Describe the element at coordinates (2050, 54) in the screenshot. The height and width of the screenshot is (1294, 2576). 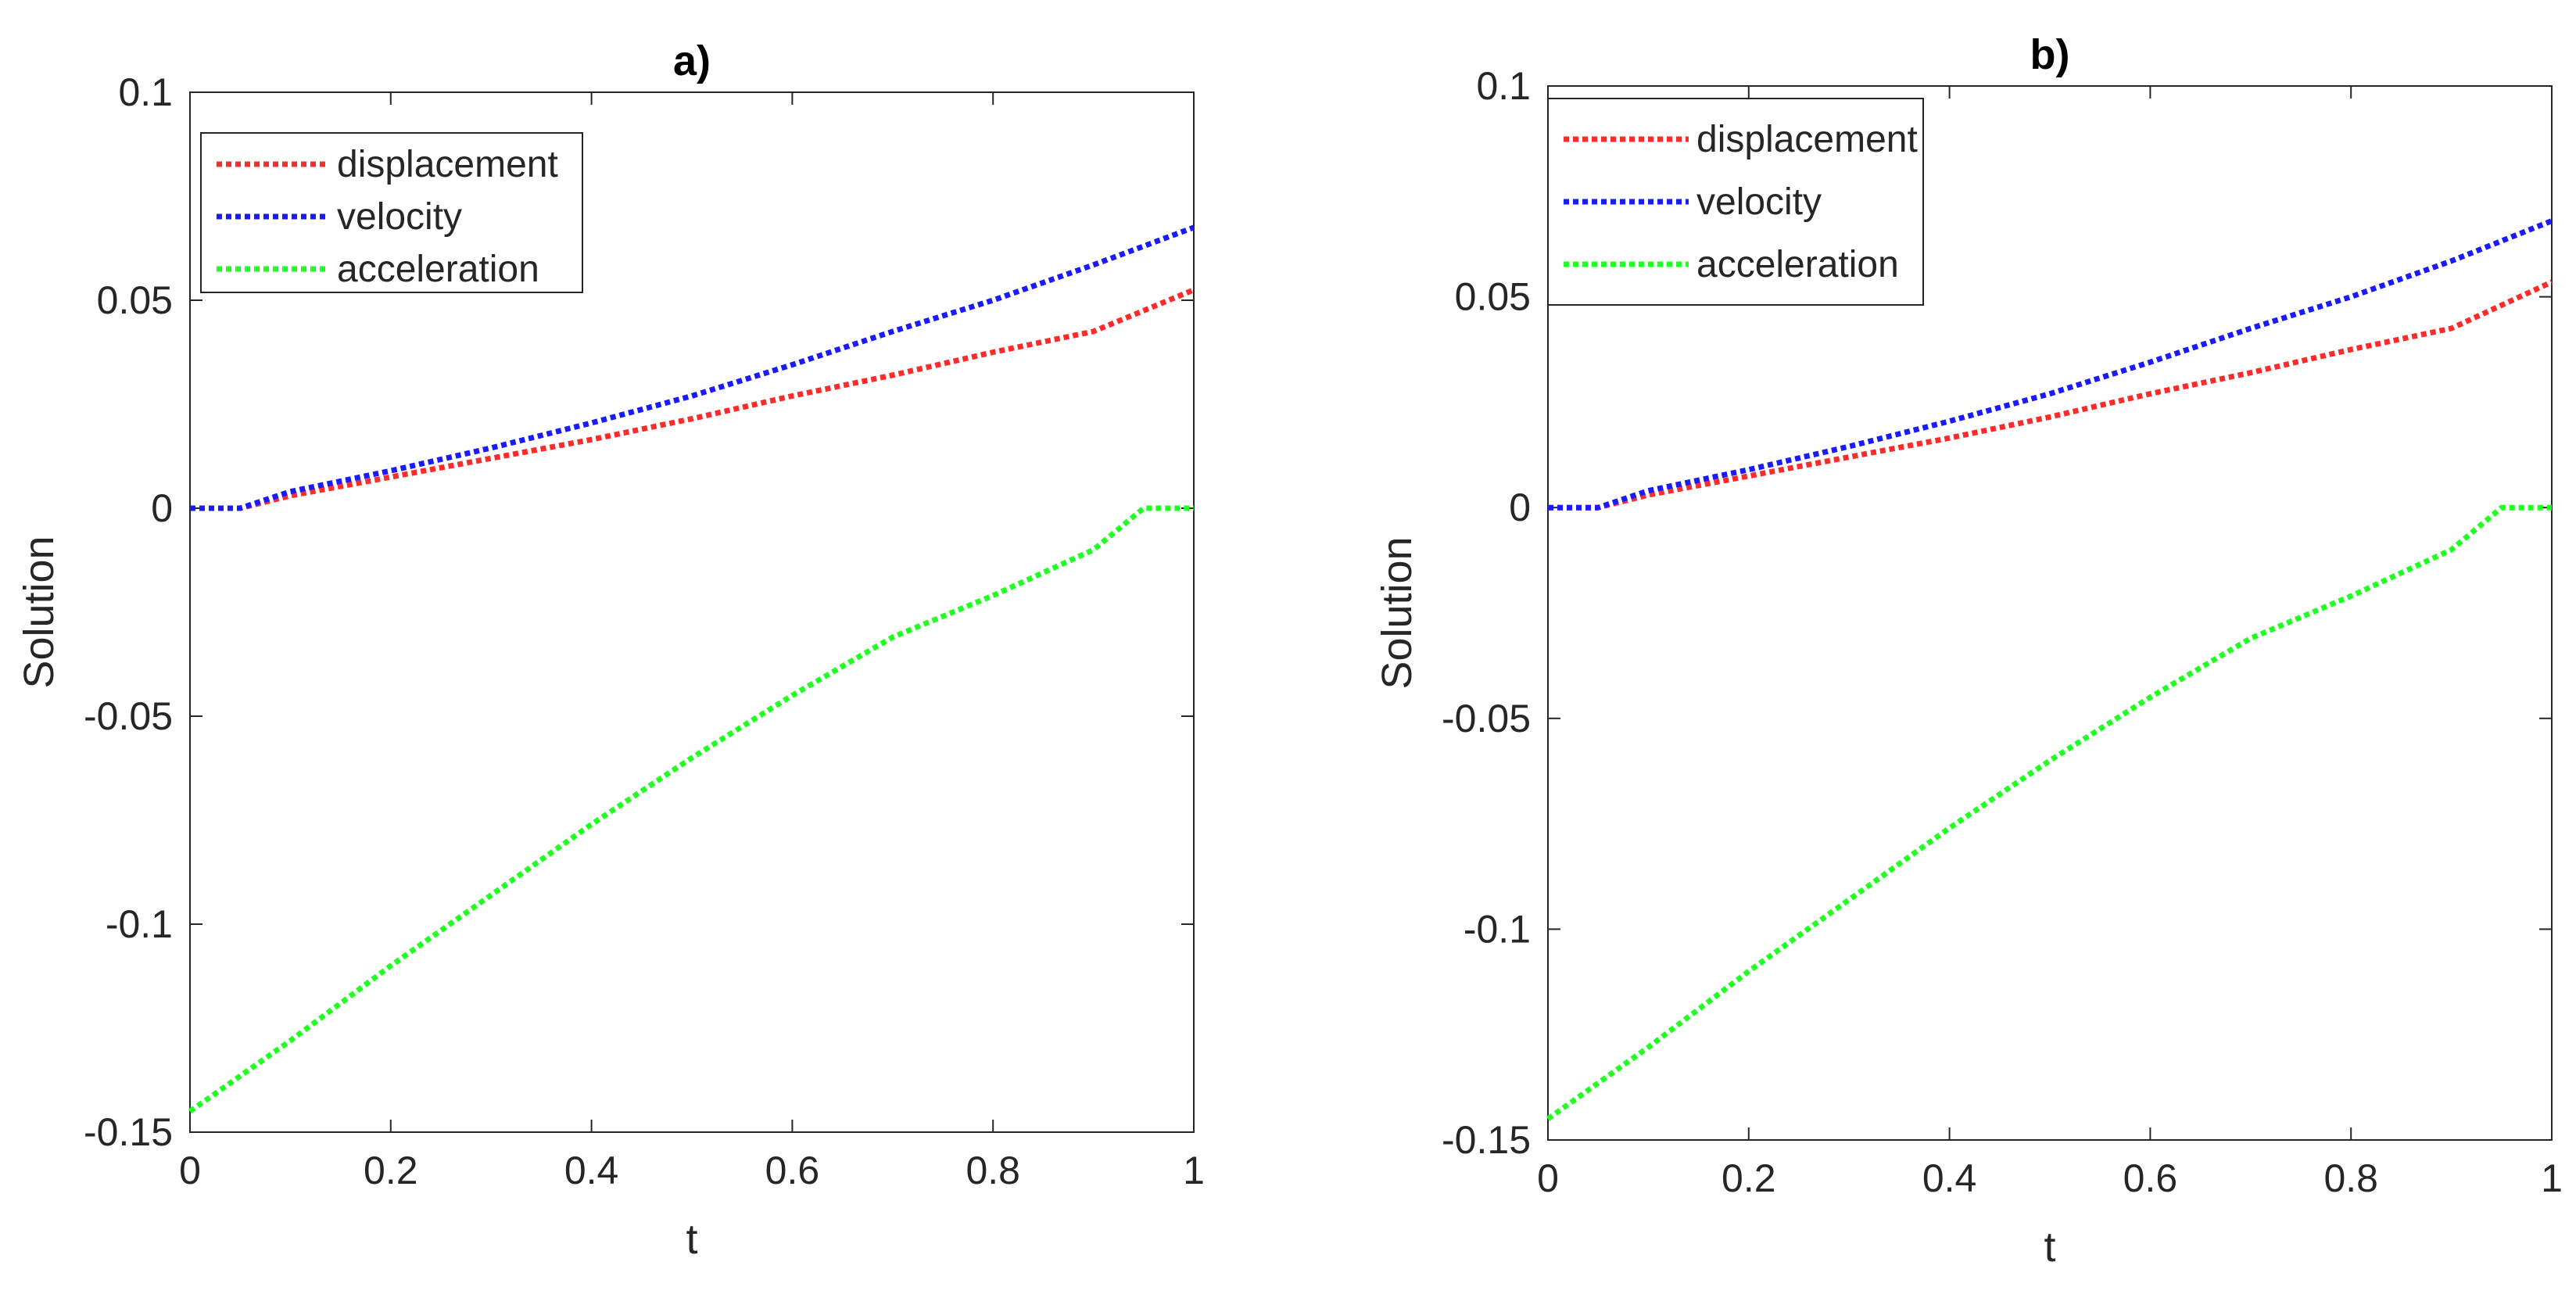
I see `chart-title: b)` at that location.